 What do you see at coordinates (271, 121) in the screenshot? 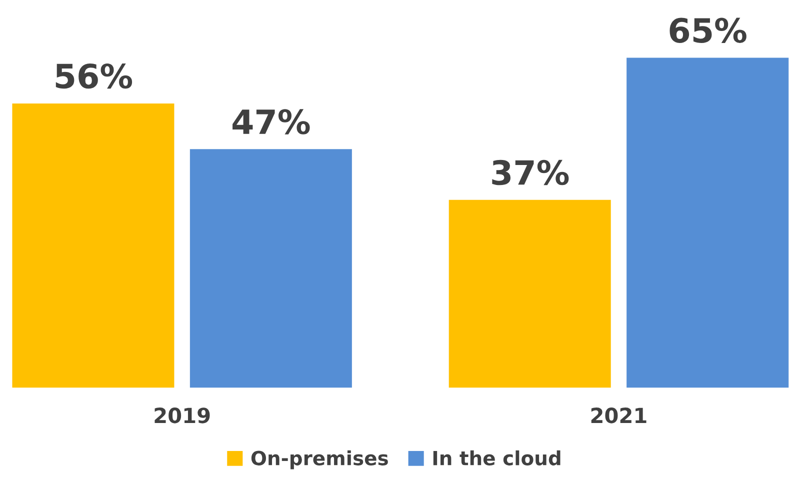
I see `data-label: 47%` at bounding box center [271, 121].